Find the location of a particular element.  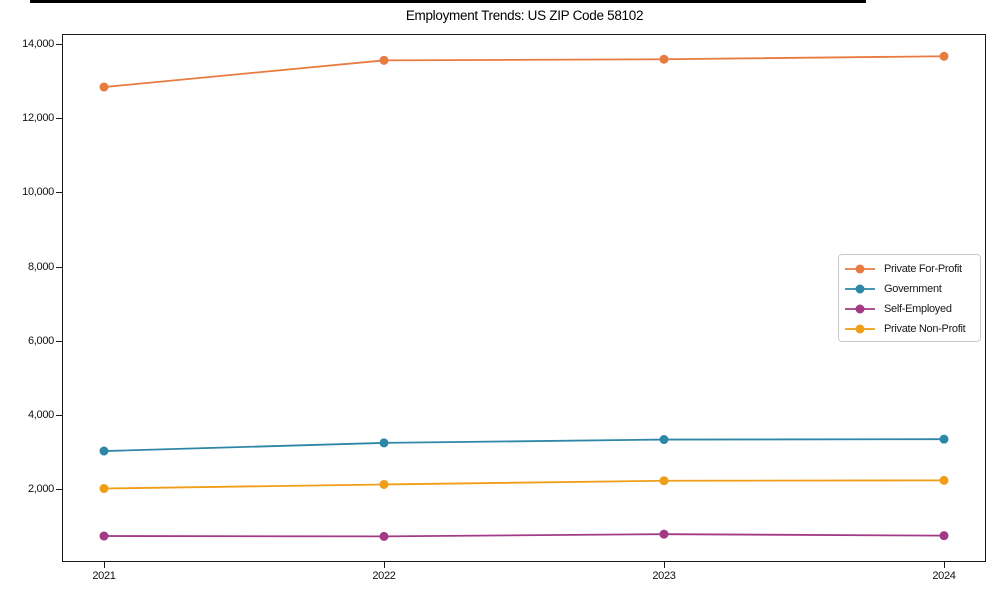

y-tick-label: 14,000 is located at coordinates (38, 43).